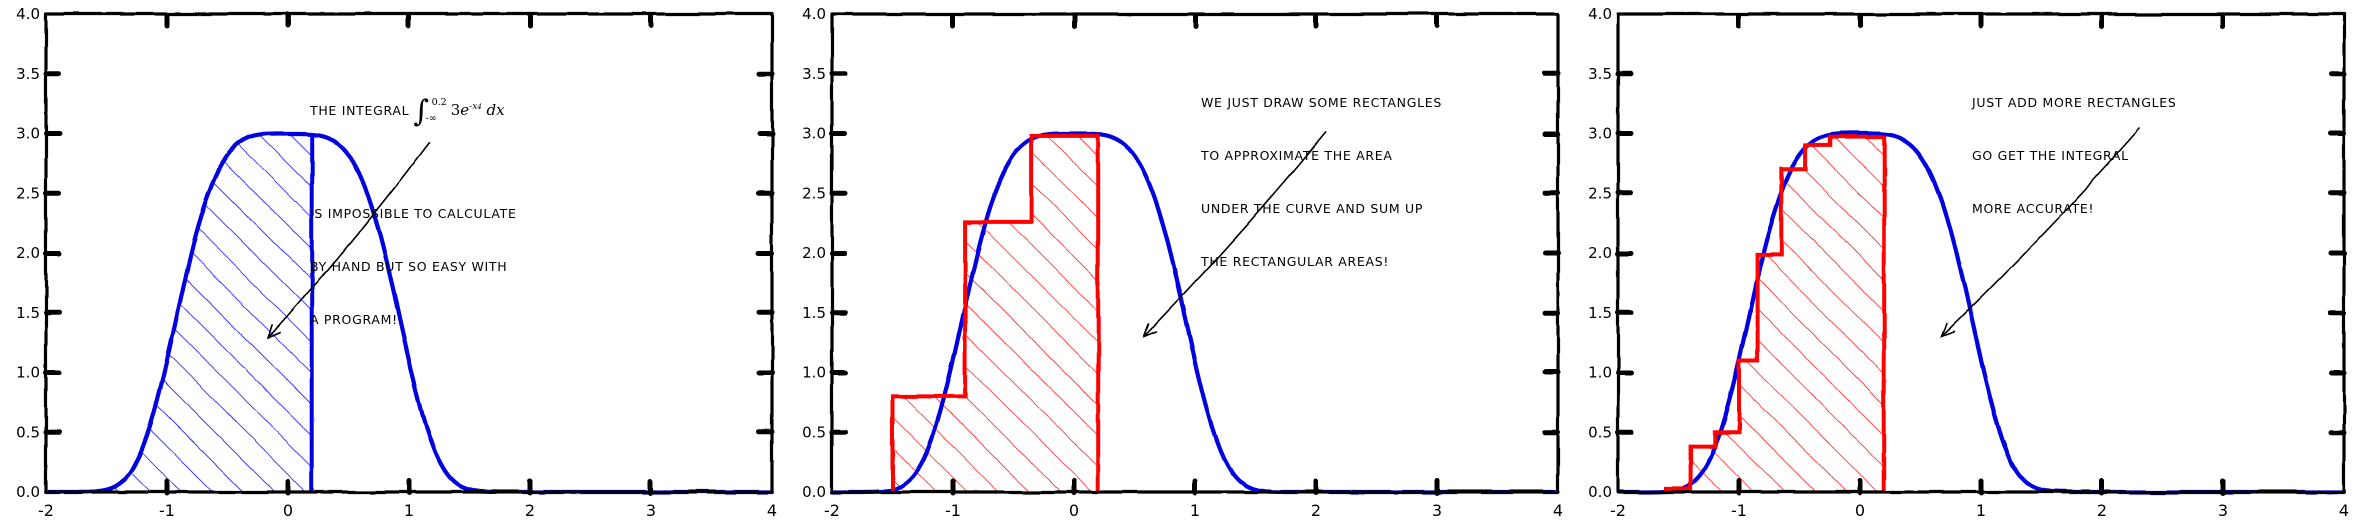 This screenshot has height=527, width=2358. What do you see at coordinates (431, 119) in the screenshot?
I see `integral-lower-limit: -∞` at bounding box center [431, 119].